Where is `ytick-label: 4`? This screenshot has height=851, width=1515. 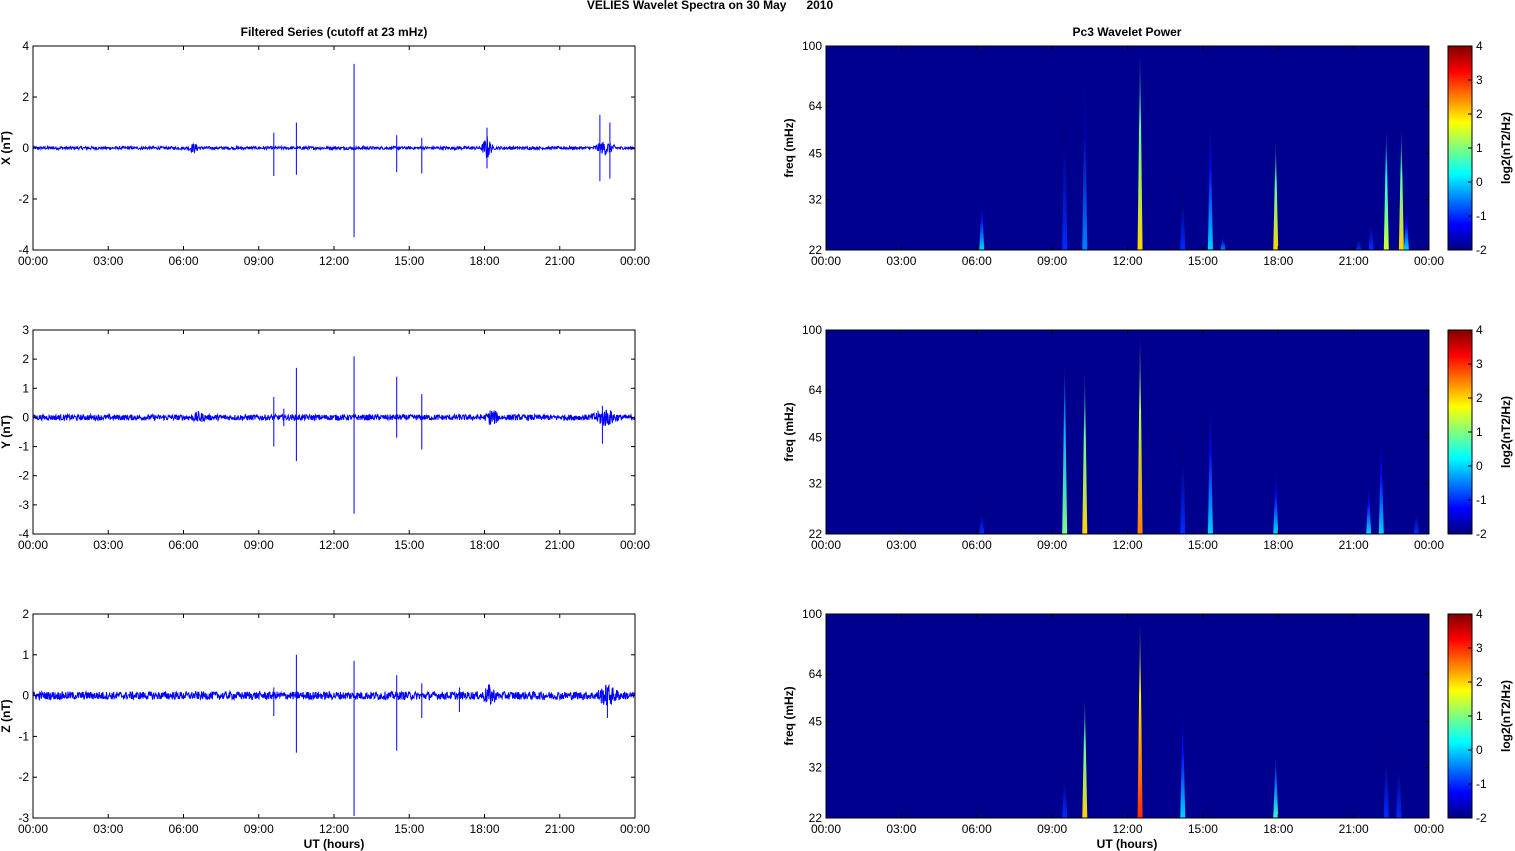
ytick-label: 4 is located at coordinates (25, 46).